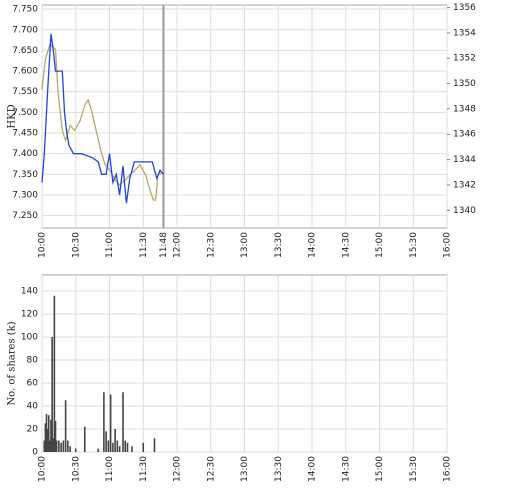 This screenshot has width=520, height=504. What do you see at coordinates (29, 315) in the screenshot?
I see `y-tick-label: 120` at bounding box center [29, 315].